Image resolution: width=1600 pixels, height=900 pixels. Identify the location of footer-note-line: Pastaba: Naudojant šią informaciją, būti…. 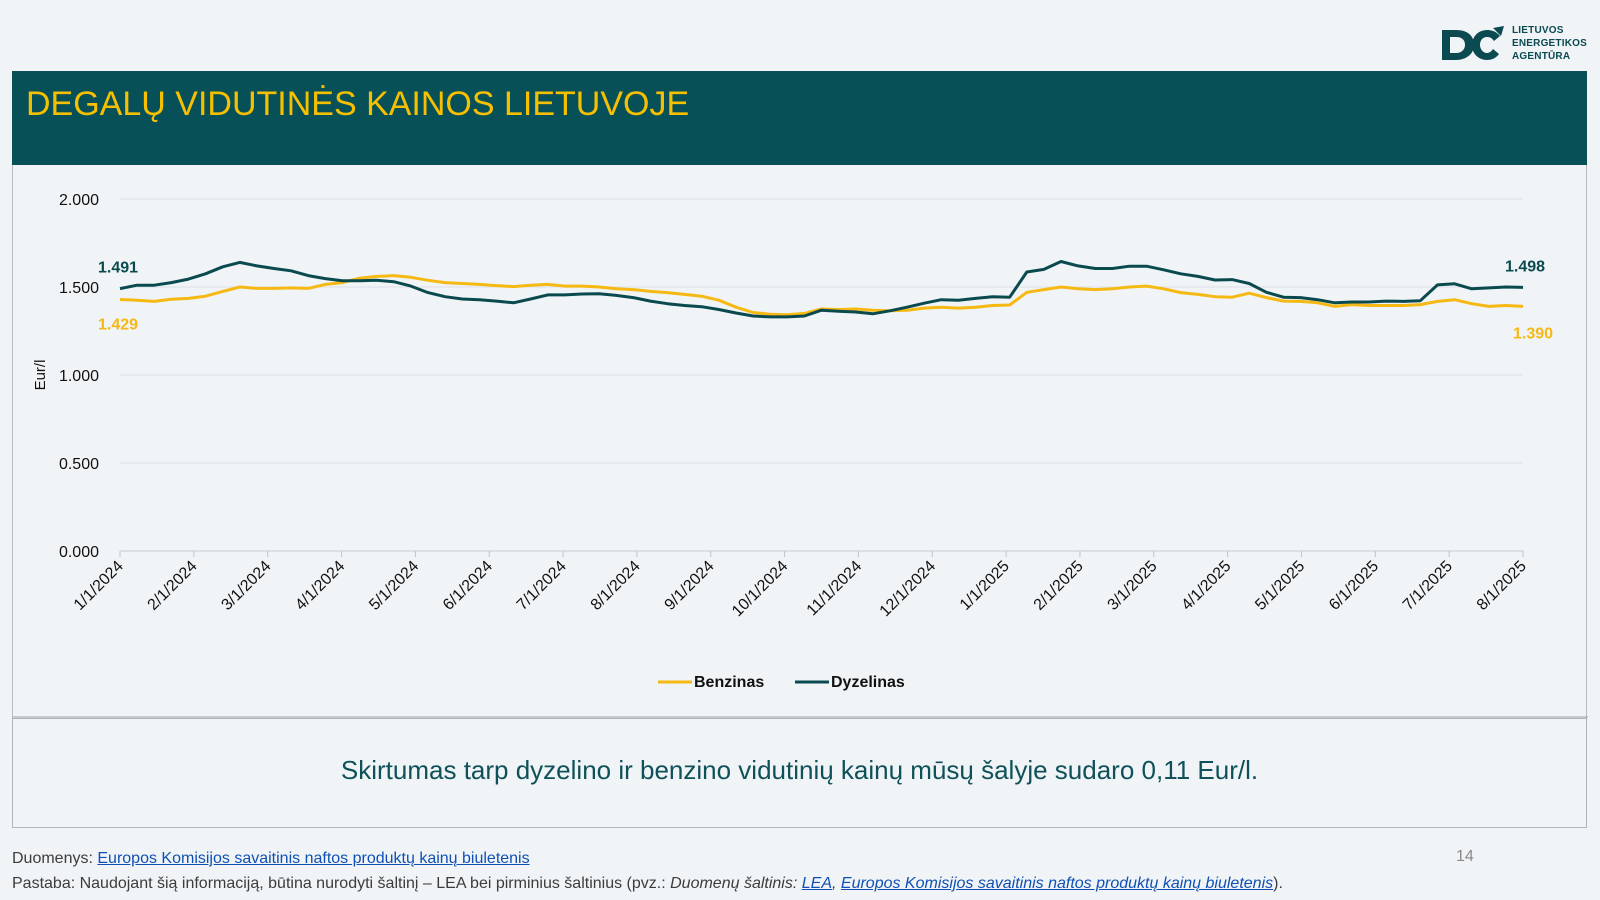
(647, 883).